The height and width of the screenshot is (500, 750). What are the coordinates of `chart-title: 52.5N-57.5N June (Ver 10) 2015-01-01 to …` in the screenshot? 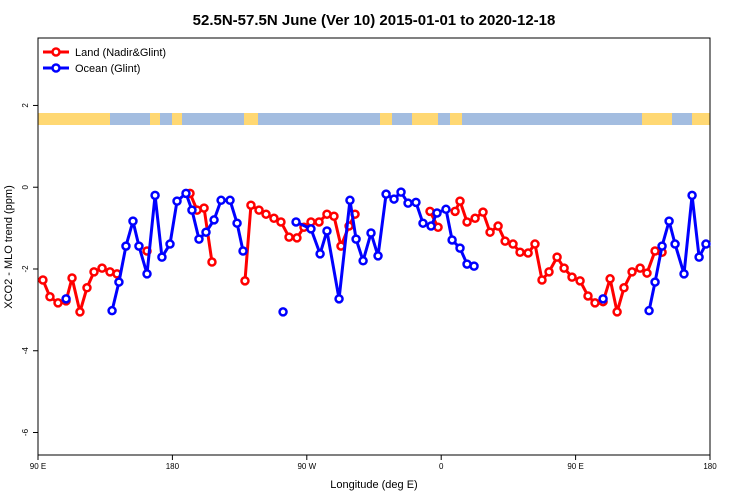 It's located at (374, 20).